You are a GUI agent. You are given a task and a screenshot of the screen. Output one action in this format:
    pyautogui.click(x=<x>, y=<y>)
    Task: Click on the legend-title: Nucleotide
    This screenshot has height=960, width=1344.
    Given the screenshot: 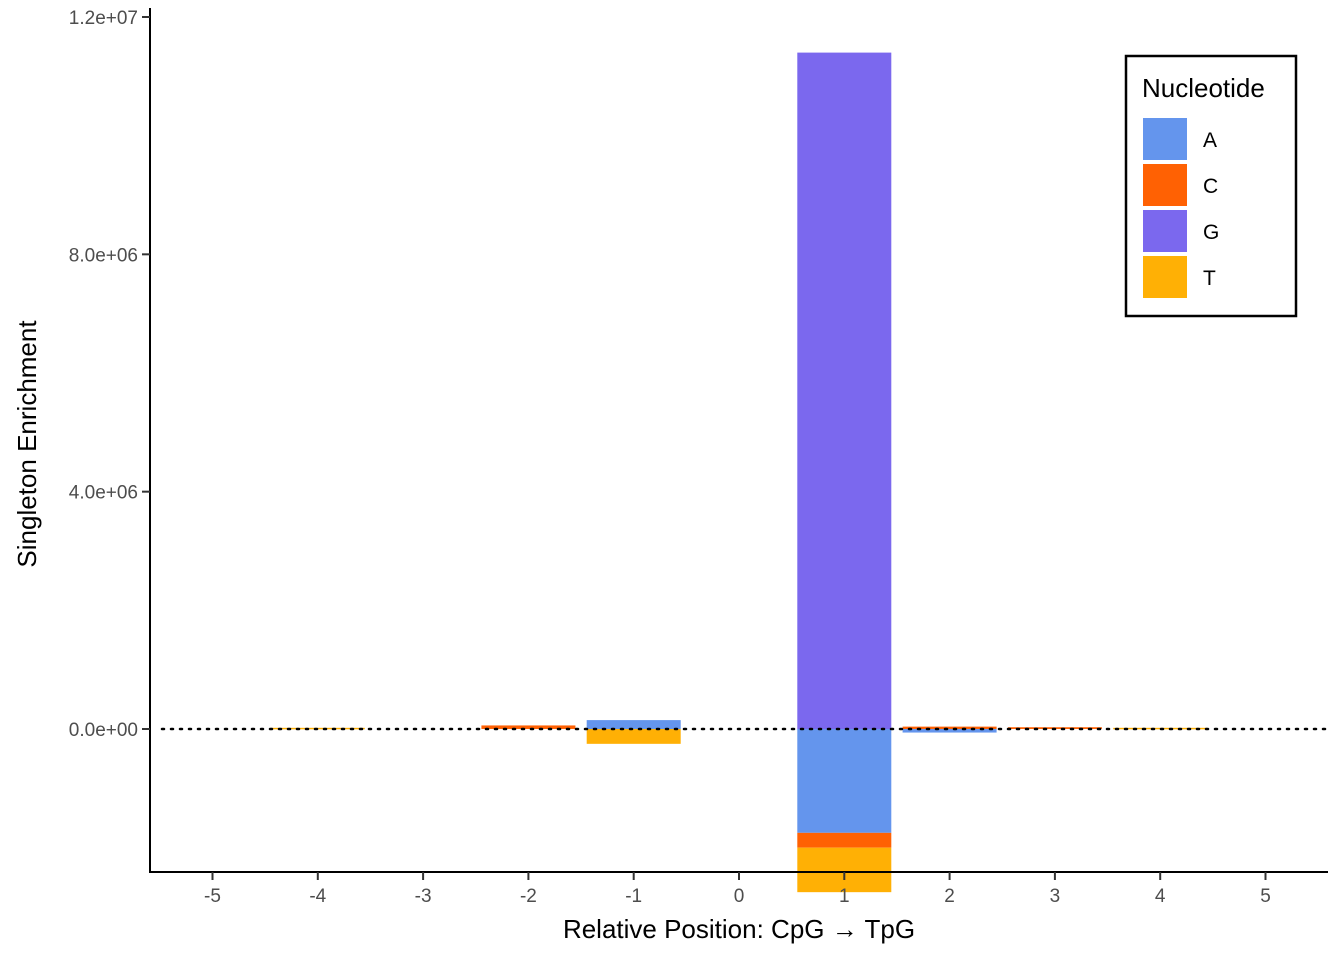 What is the action you would take?
    pyautogui.click(x=1203, y=88)
    